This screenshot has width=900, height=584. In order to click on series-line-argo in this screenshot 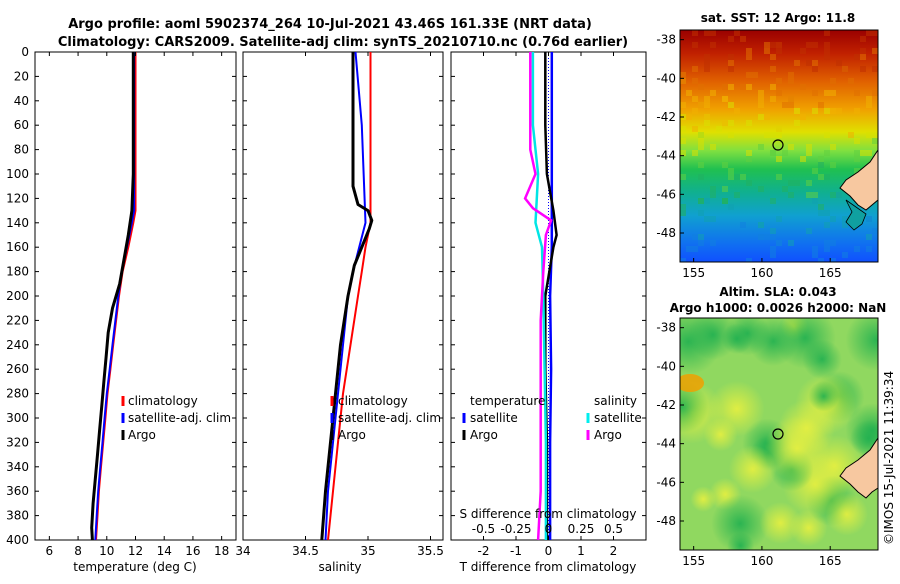, I will do `click(347, 296)`.